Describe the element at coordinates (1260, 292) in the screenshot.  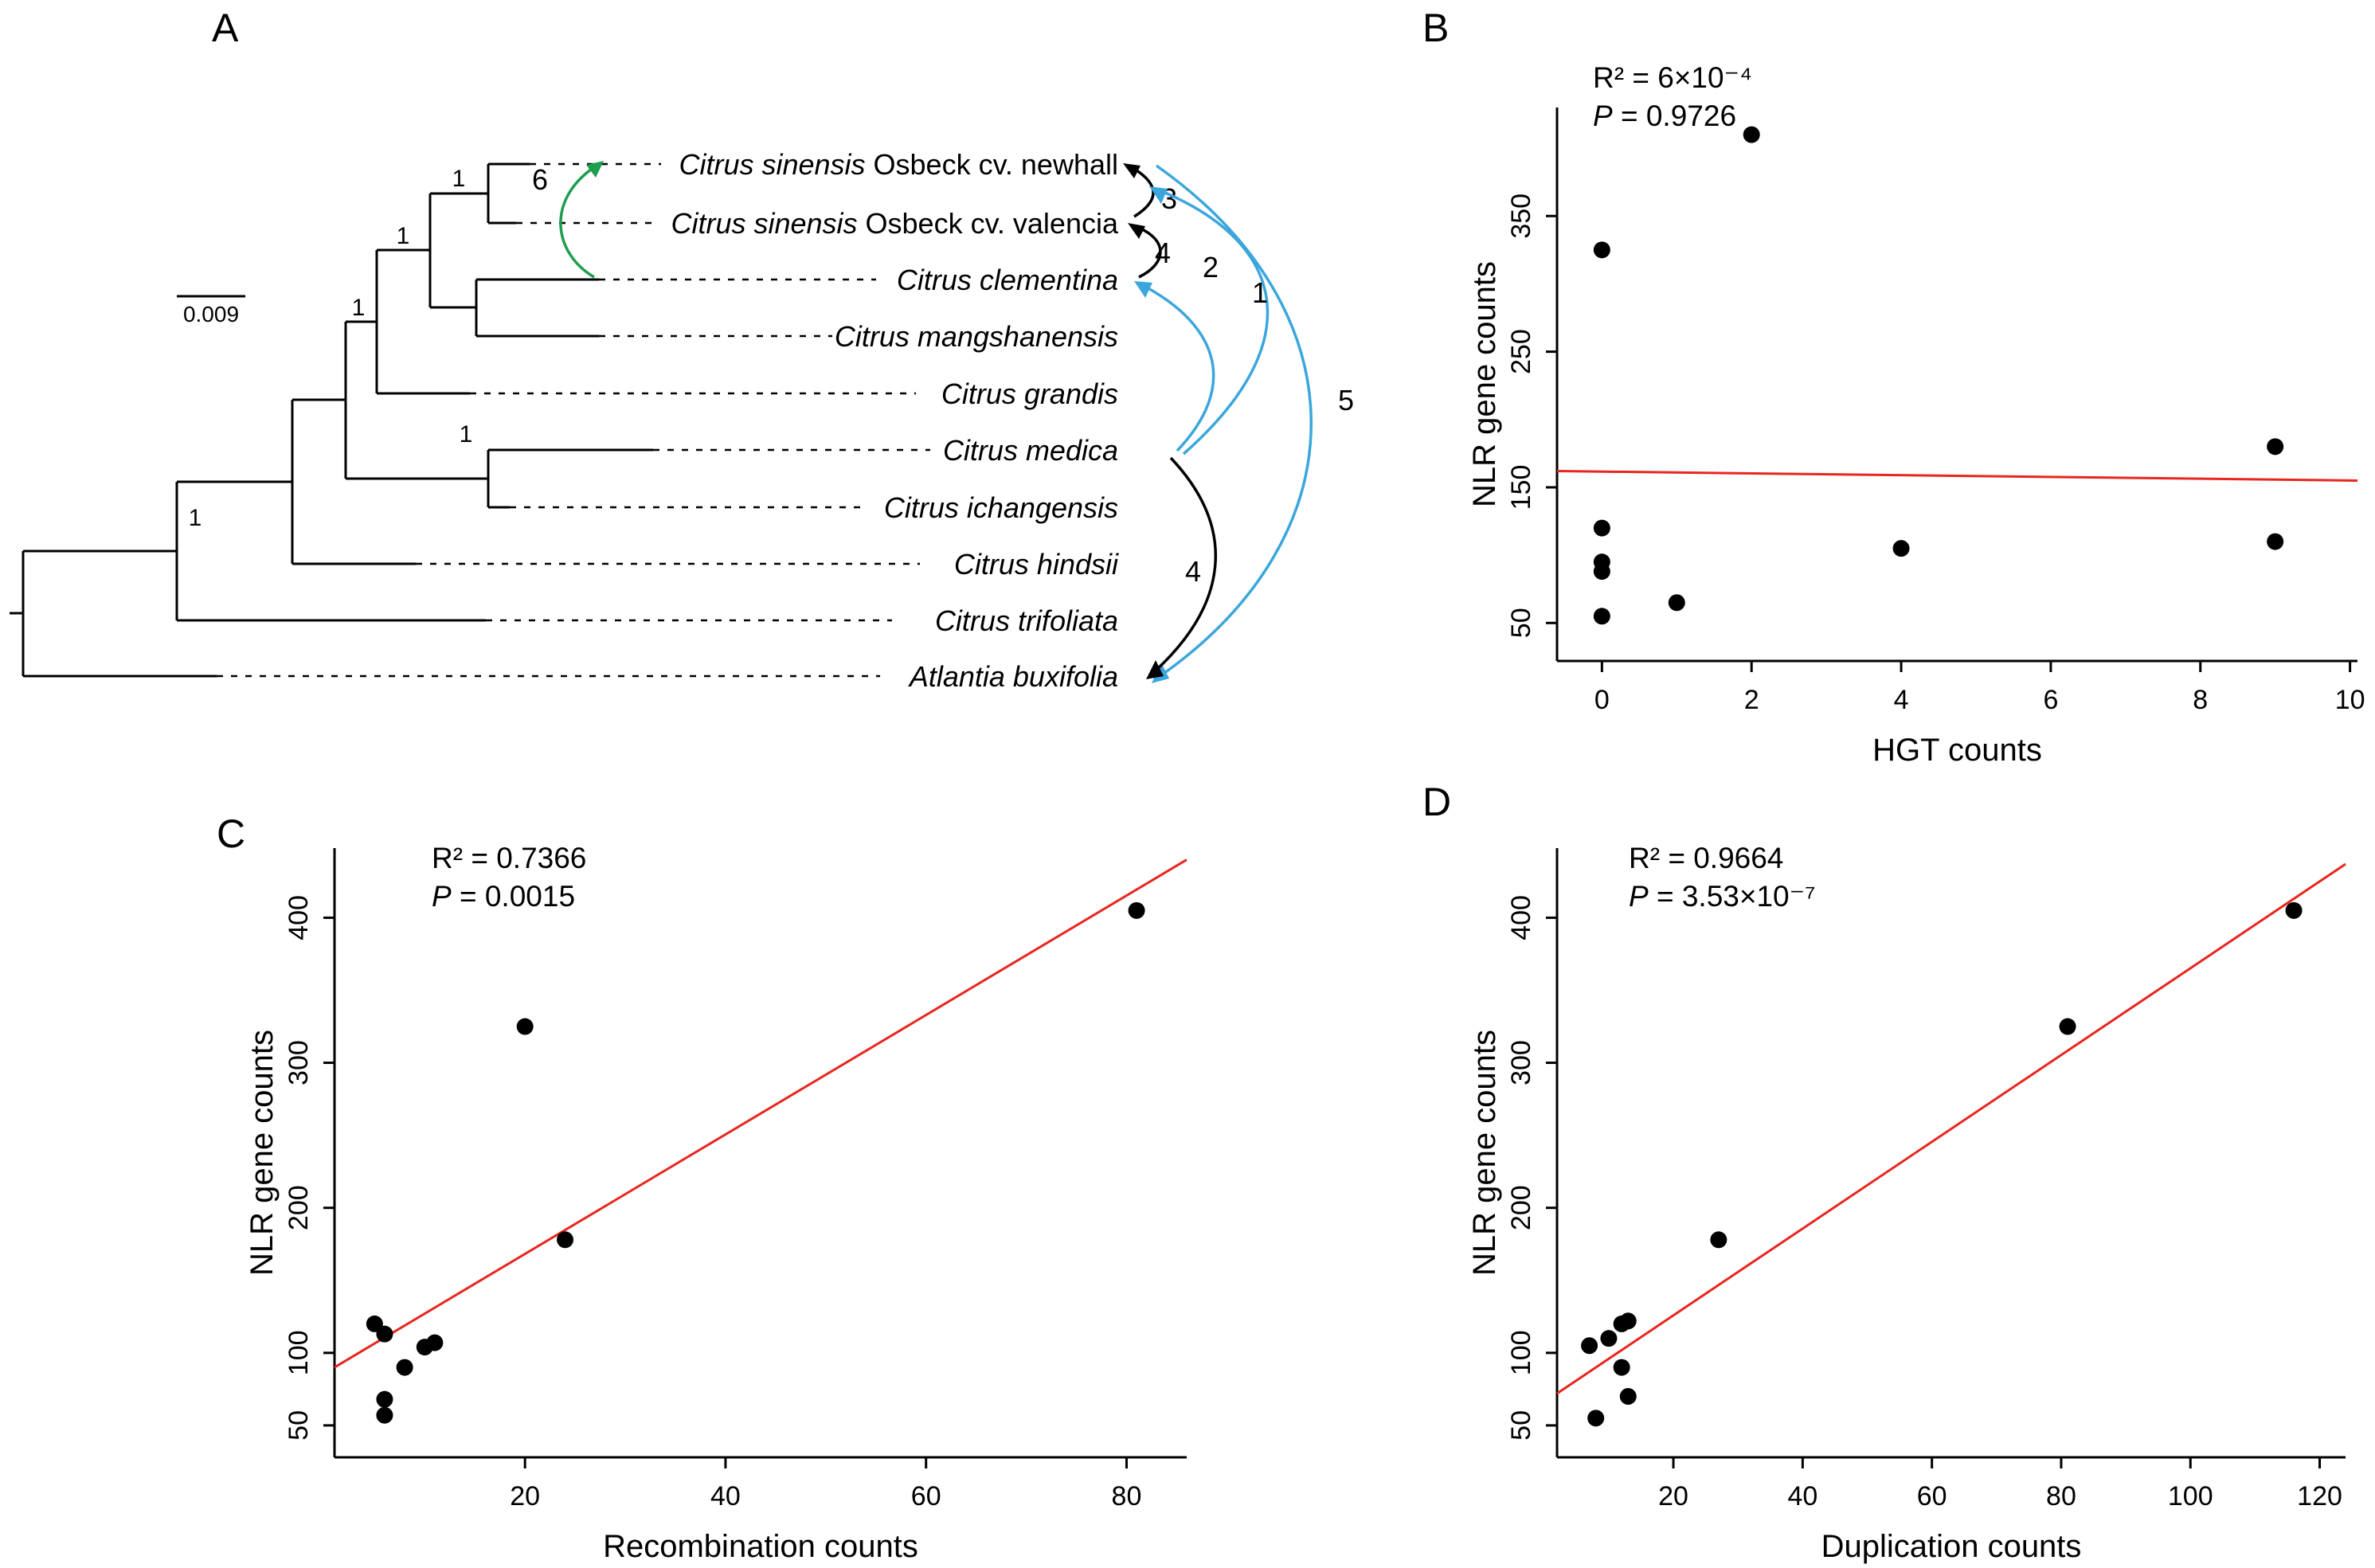
I see `hgt-arrow-label: 1` at that location.